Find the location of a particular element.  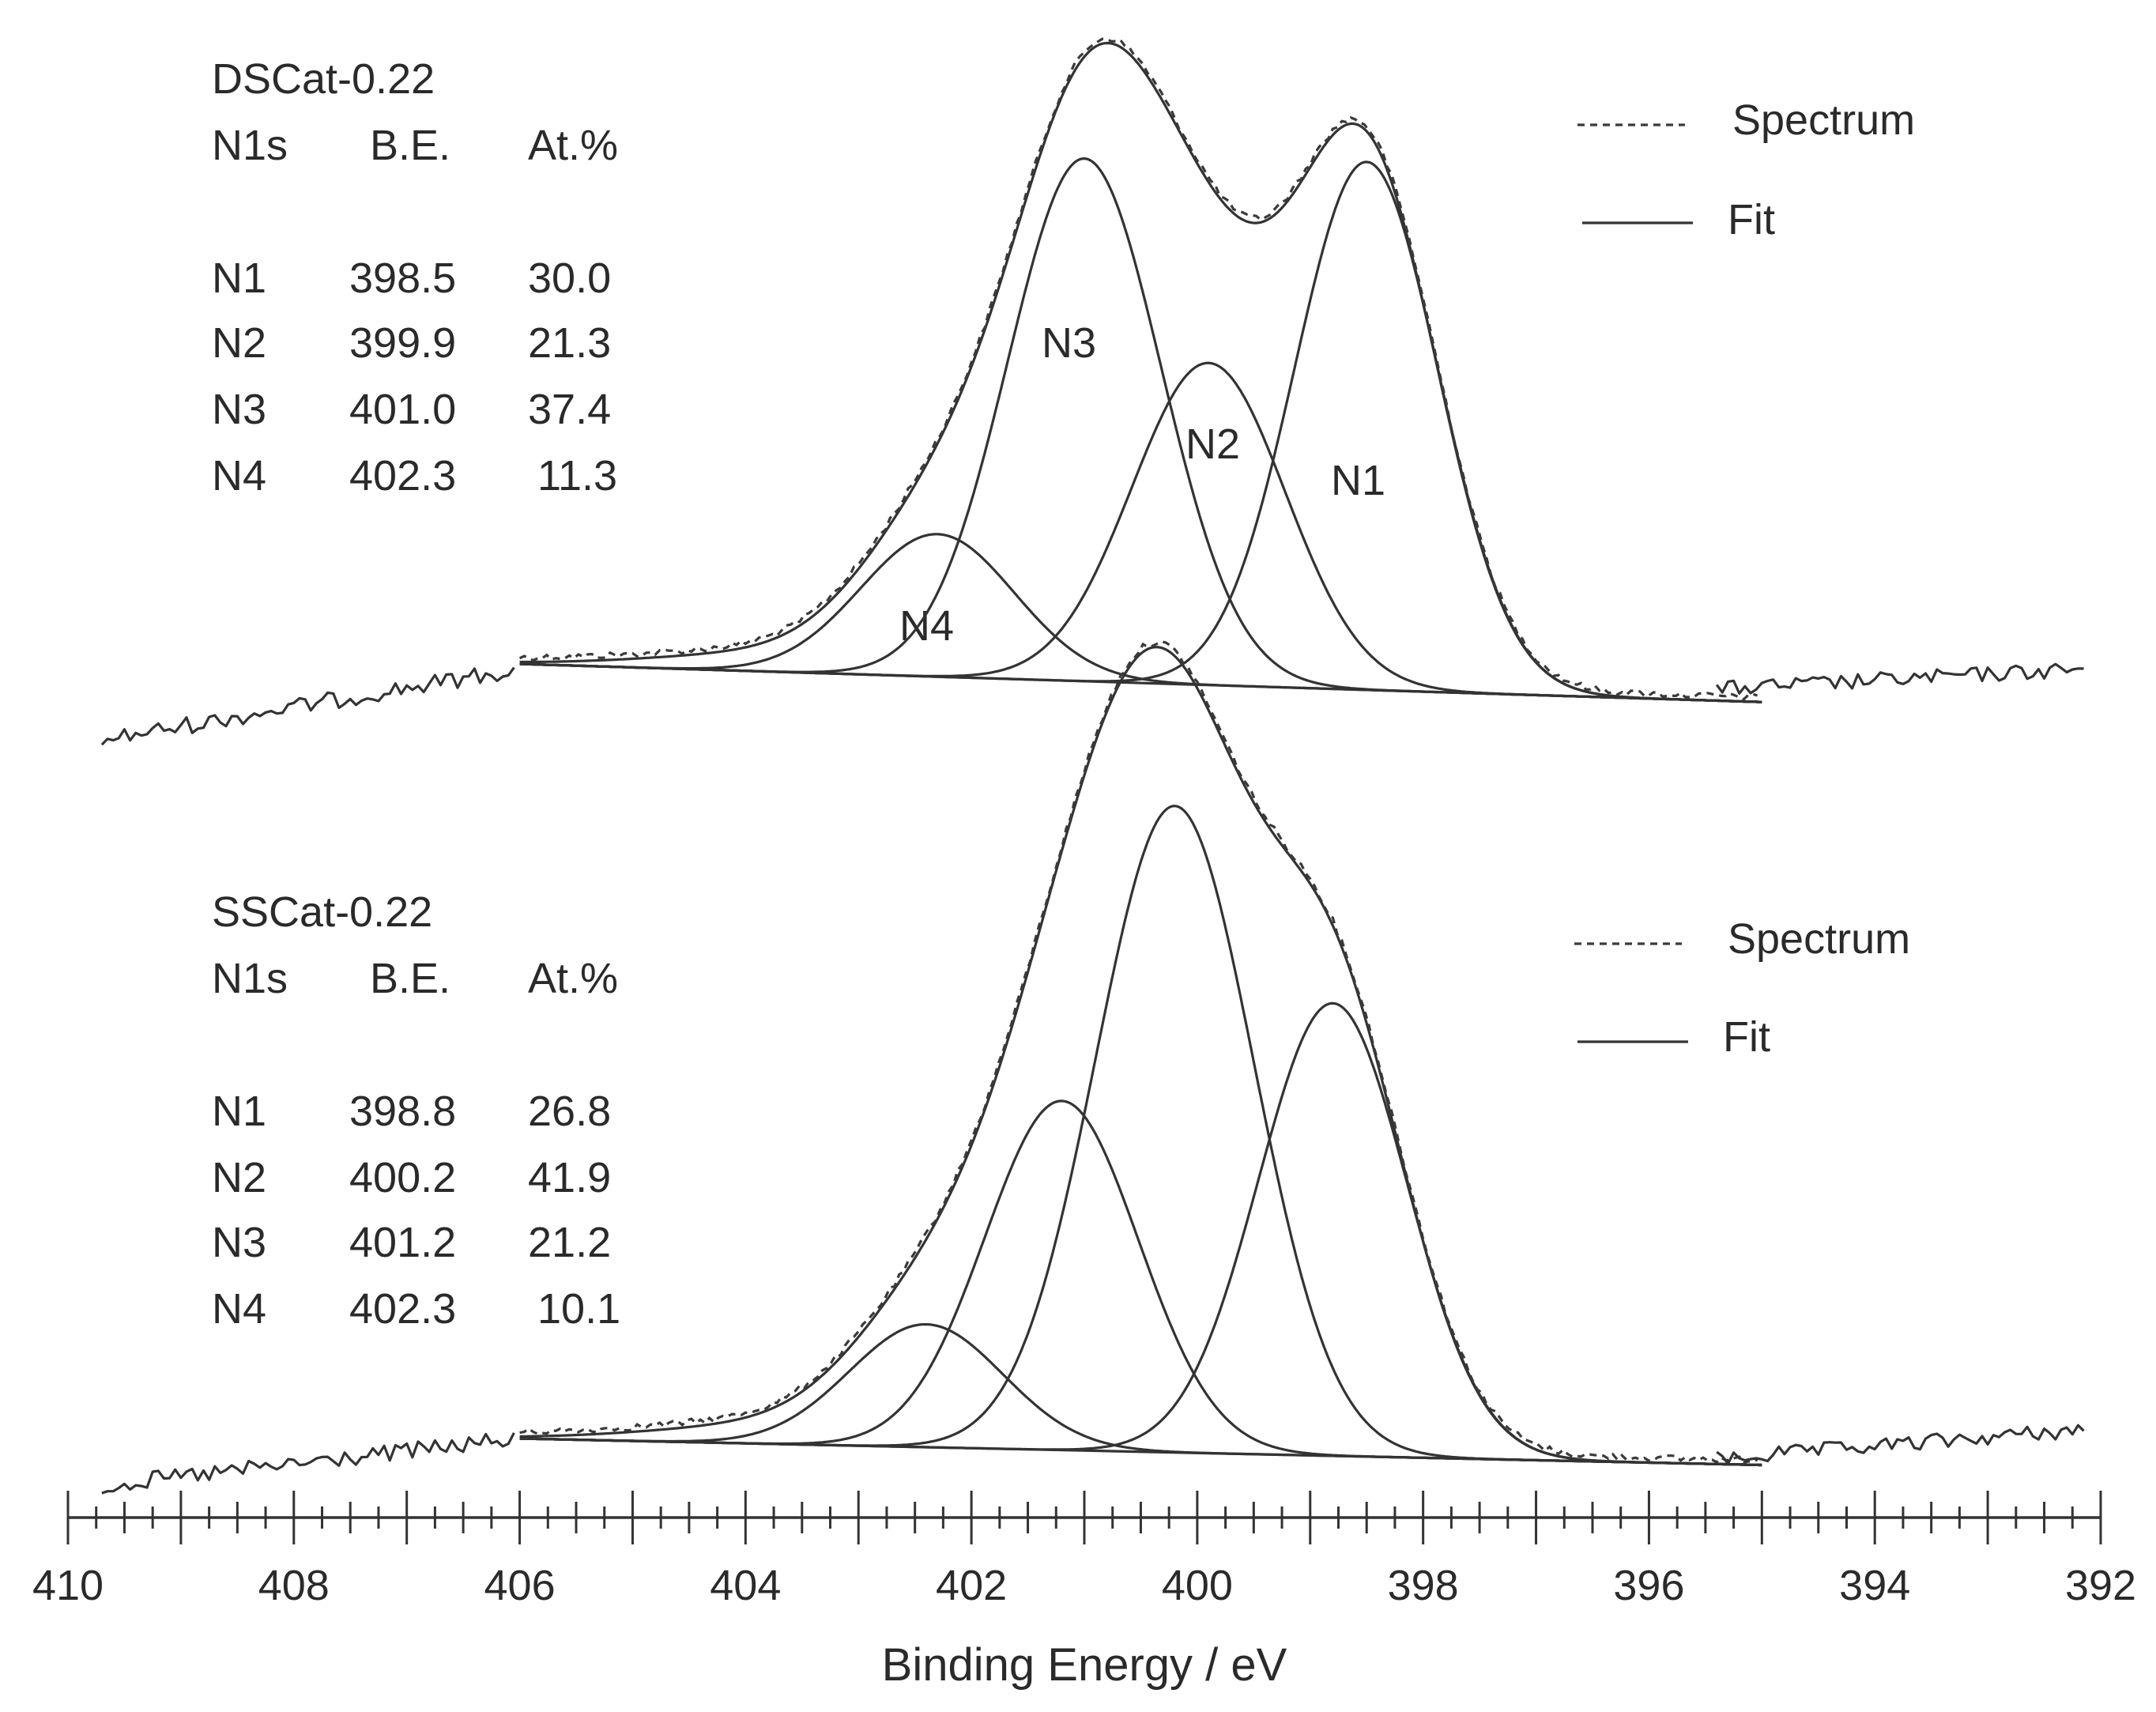

tick-label: 410 is located at coordinates (68, 1585).